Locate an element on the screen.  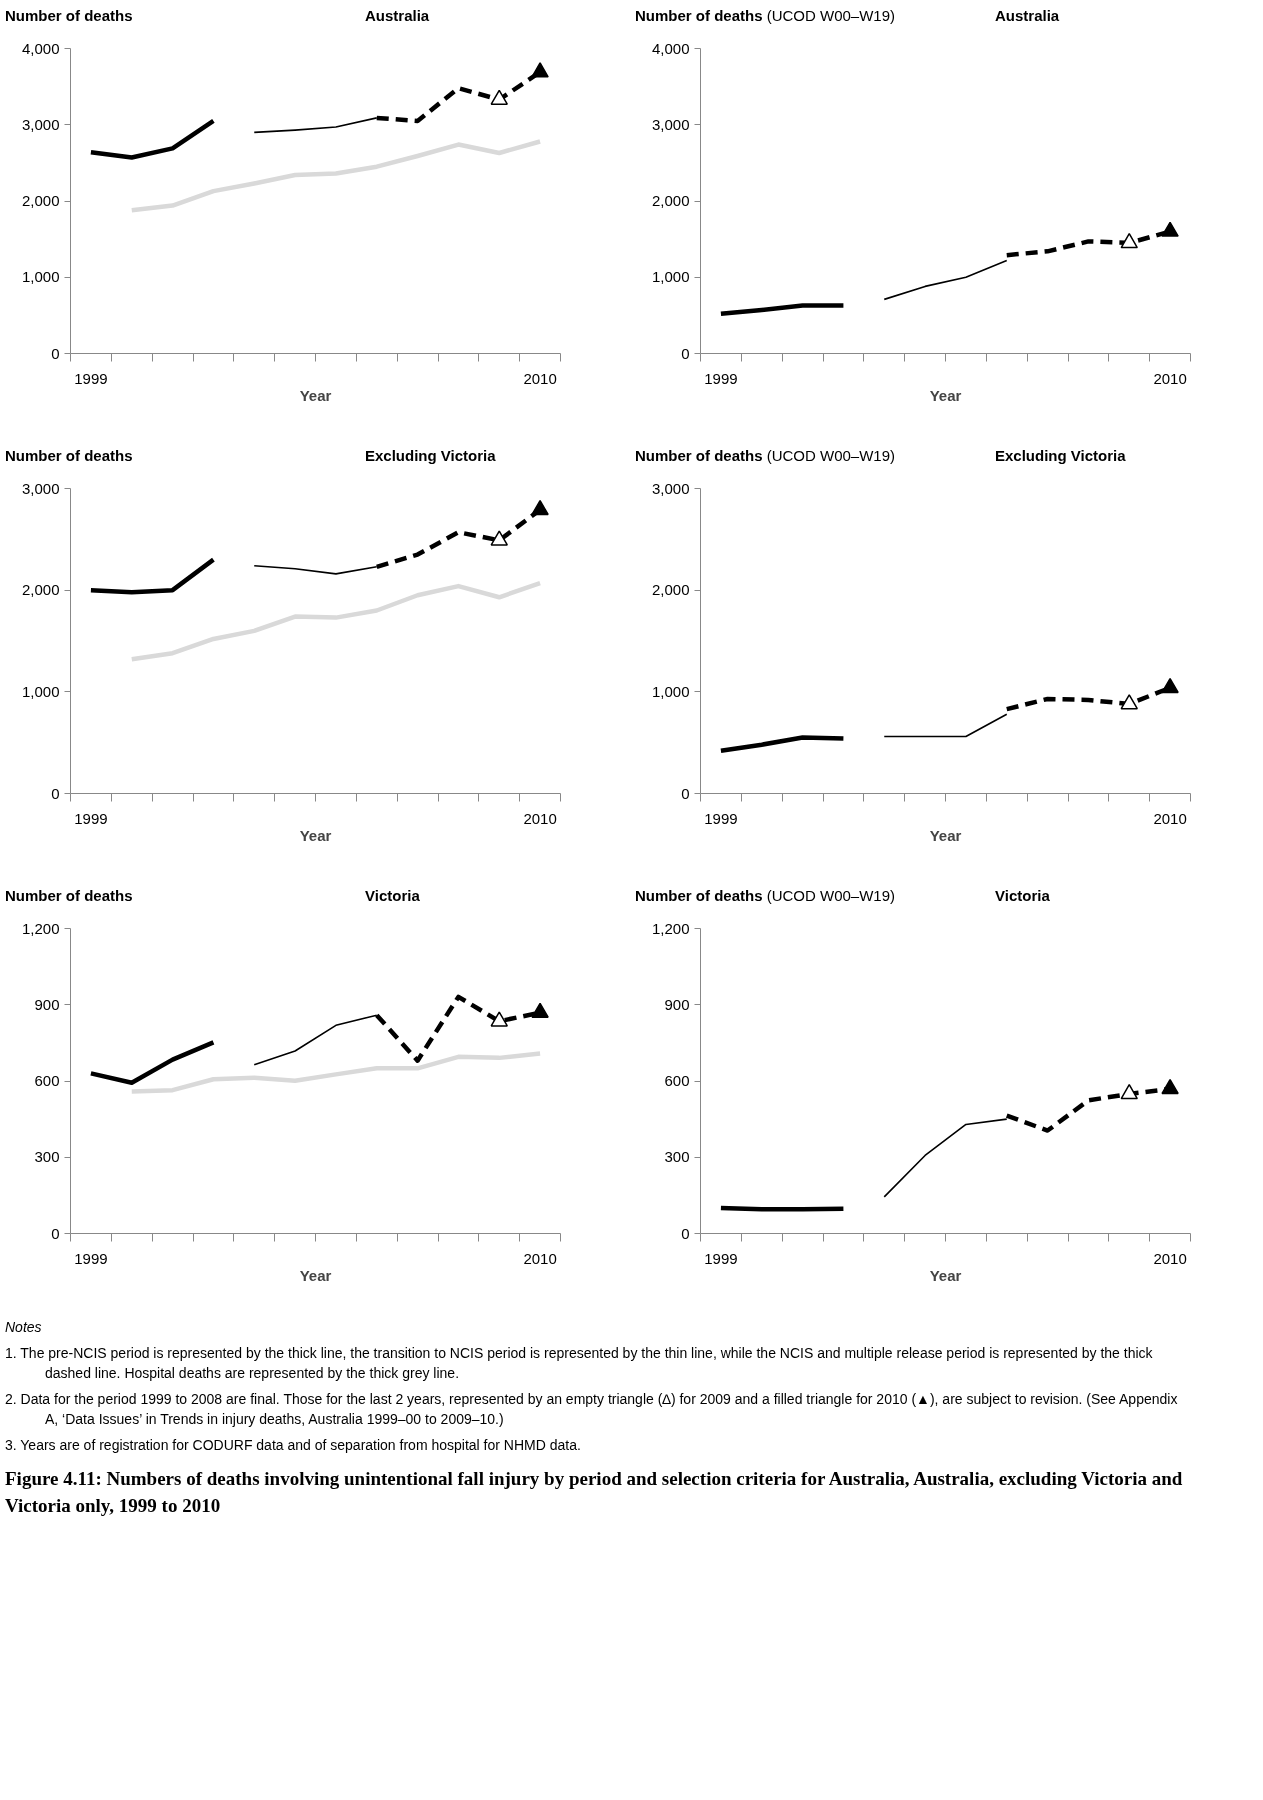
text: 2. Data for the period 1999 to 2008 are final. Those for the last 2 years, represented by an empty triangle (∆) for 2009 and a filled triangle for 2010 (▲), are subject to revision. (See Appendix A, ‘Data Issues’ in Trends in injury deaths, Australia 1999–00 to 2009–10.) is located at coordinates (592, 1409).